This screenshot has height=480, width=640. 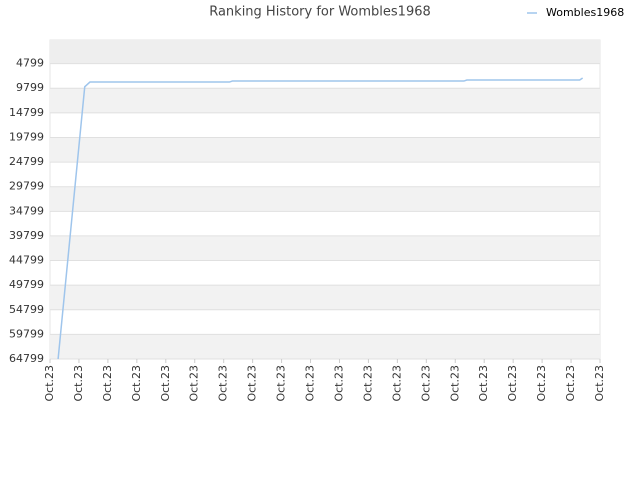 I want to click on y-tick-label: 4799, so click(x=30, y=63).